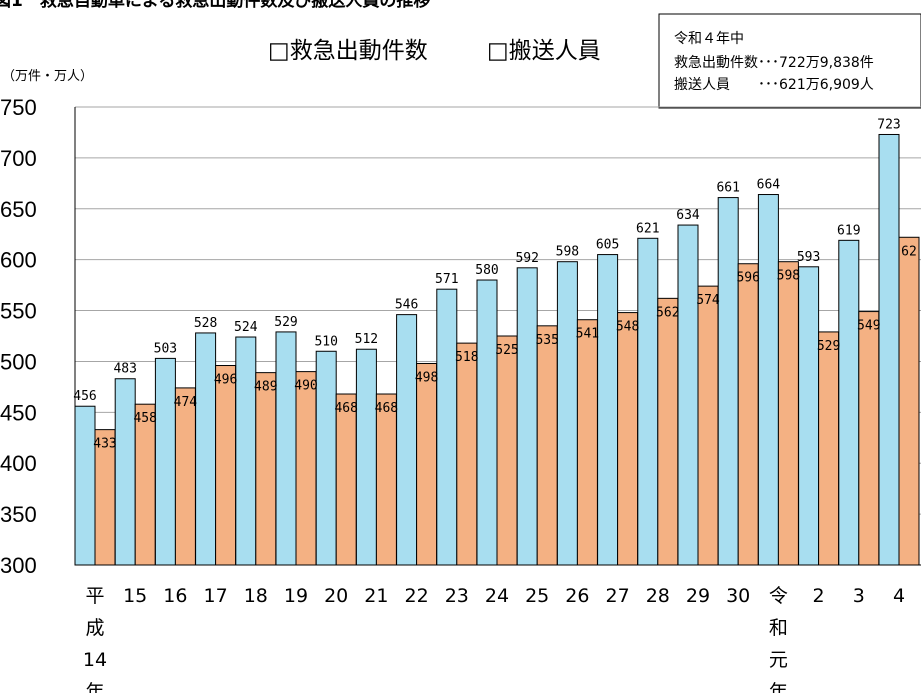 The image size is (921, 693). Describe the element at coordinates (366, 339) in the screenshot. I see `label-dispatch: 512` at that location.